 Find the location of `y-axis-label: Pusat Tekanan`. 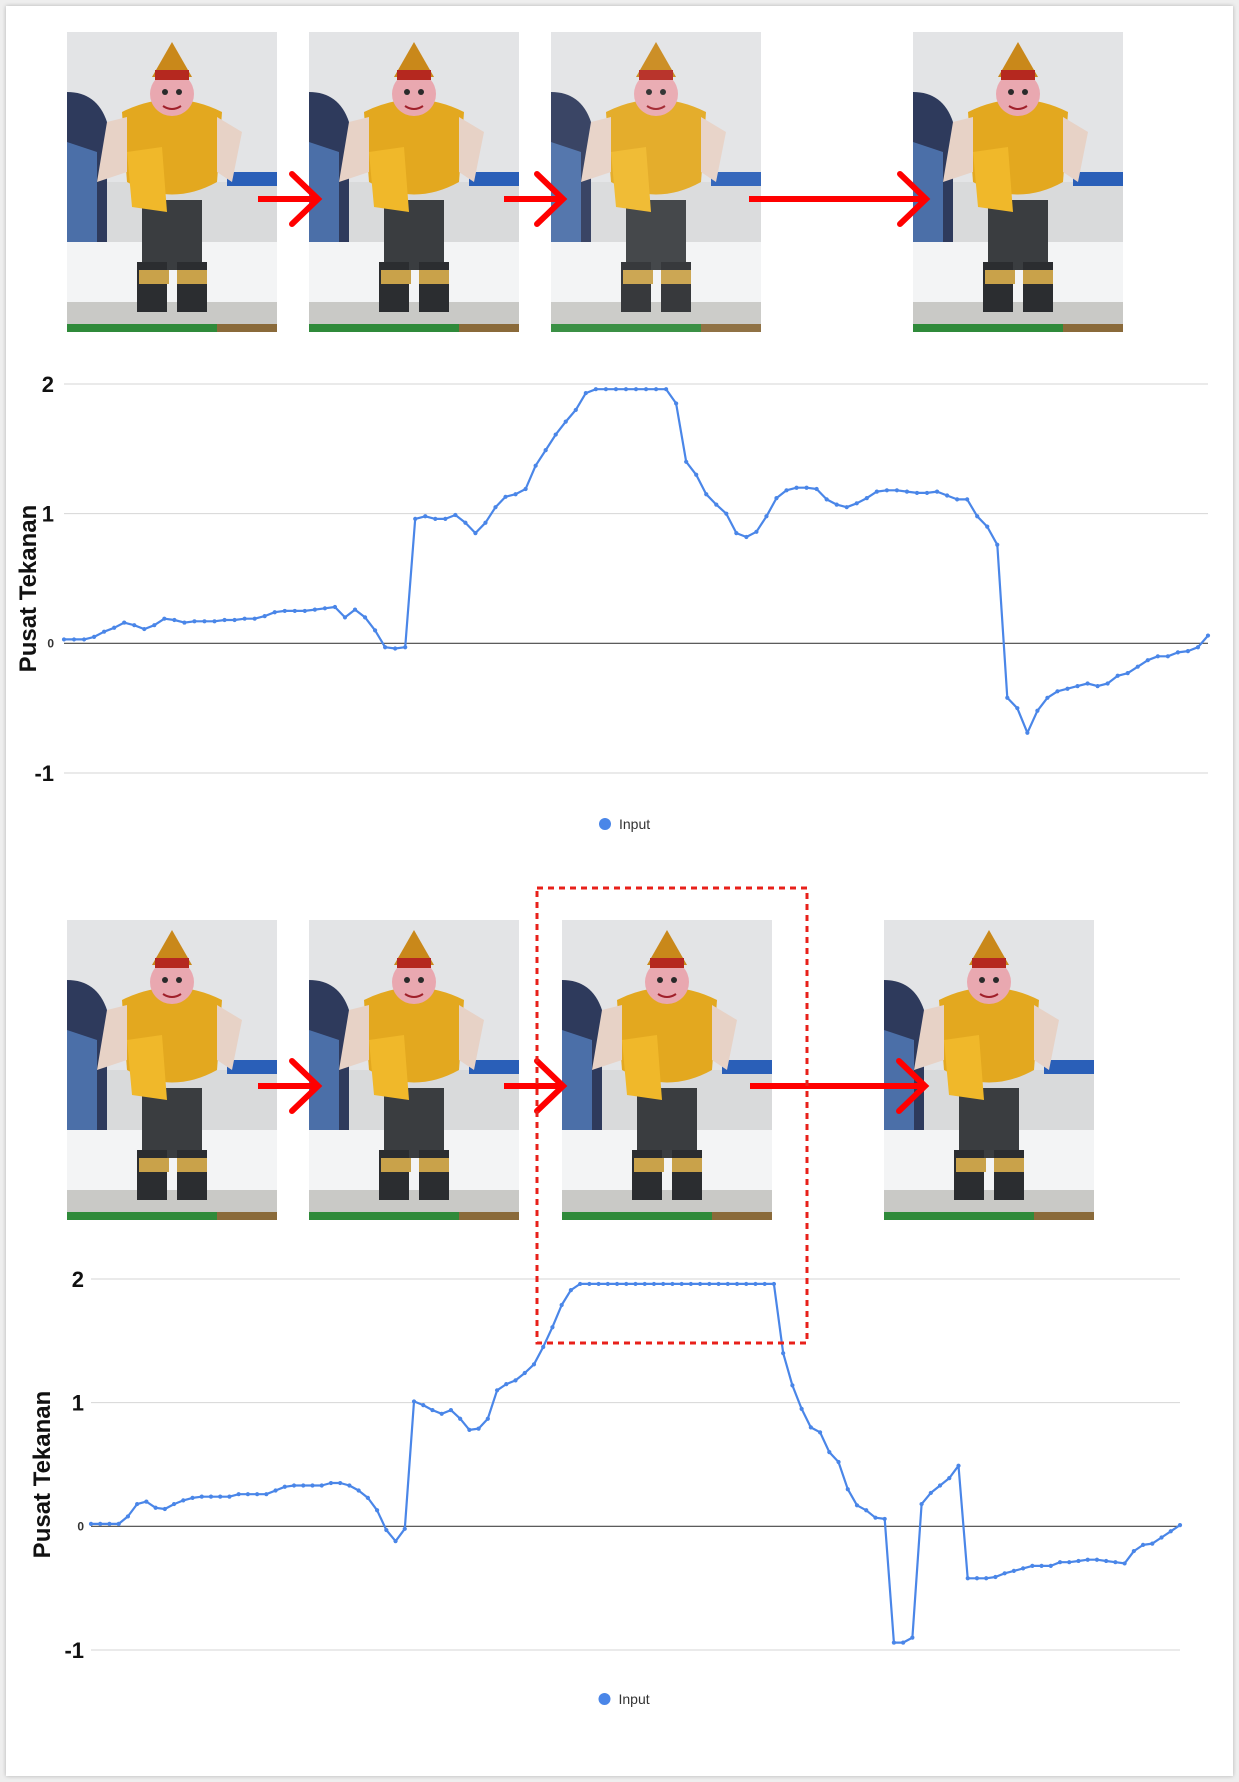

y-axis-label: Pusat Tekanan is located at coordinates (28, 589).